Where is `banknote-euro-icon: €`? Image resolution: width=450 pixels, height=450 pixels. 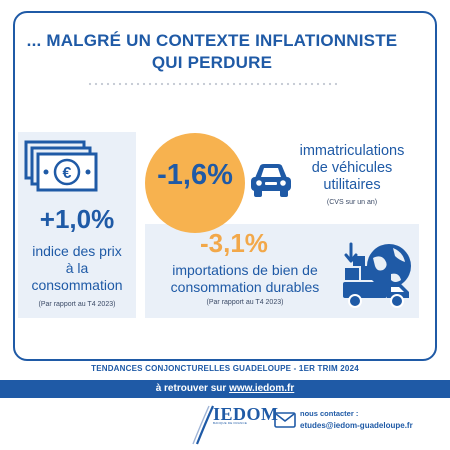 banknote-euro-icon: € is located at coordinates (61, 166).